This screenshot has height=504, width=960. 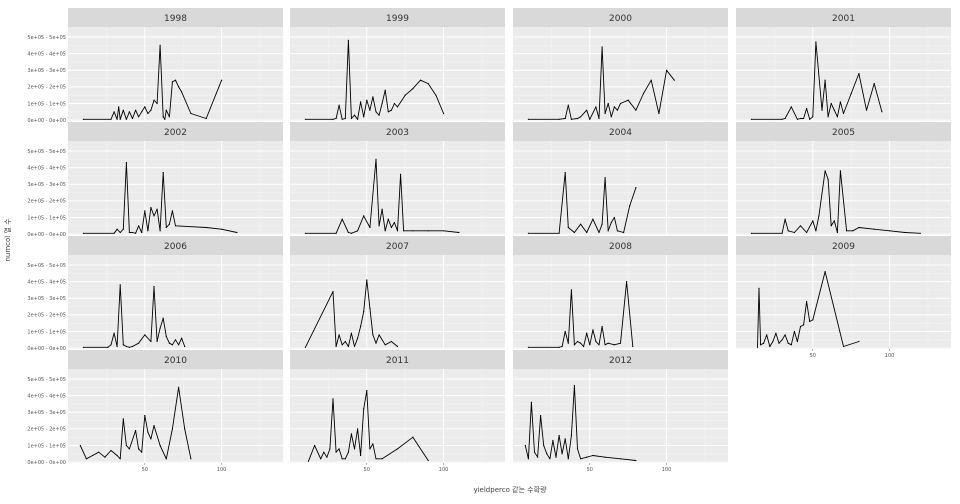 I want to click on facet-strip-label: 2004, so click(x=620, y=133).